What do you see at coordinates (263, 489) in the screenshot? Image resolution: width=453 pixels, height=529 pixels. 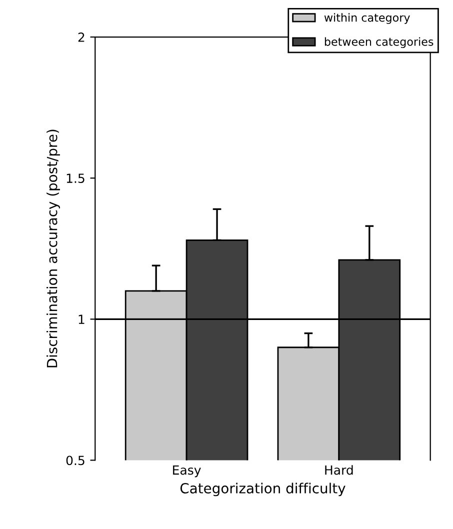 I see `x-axis-title: Categorization difficulty` at bounding box center [263, 489].